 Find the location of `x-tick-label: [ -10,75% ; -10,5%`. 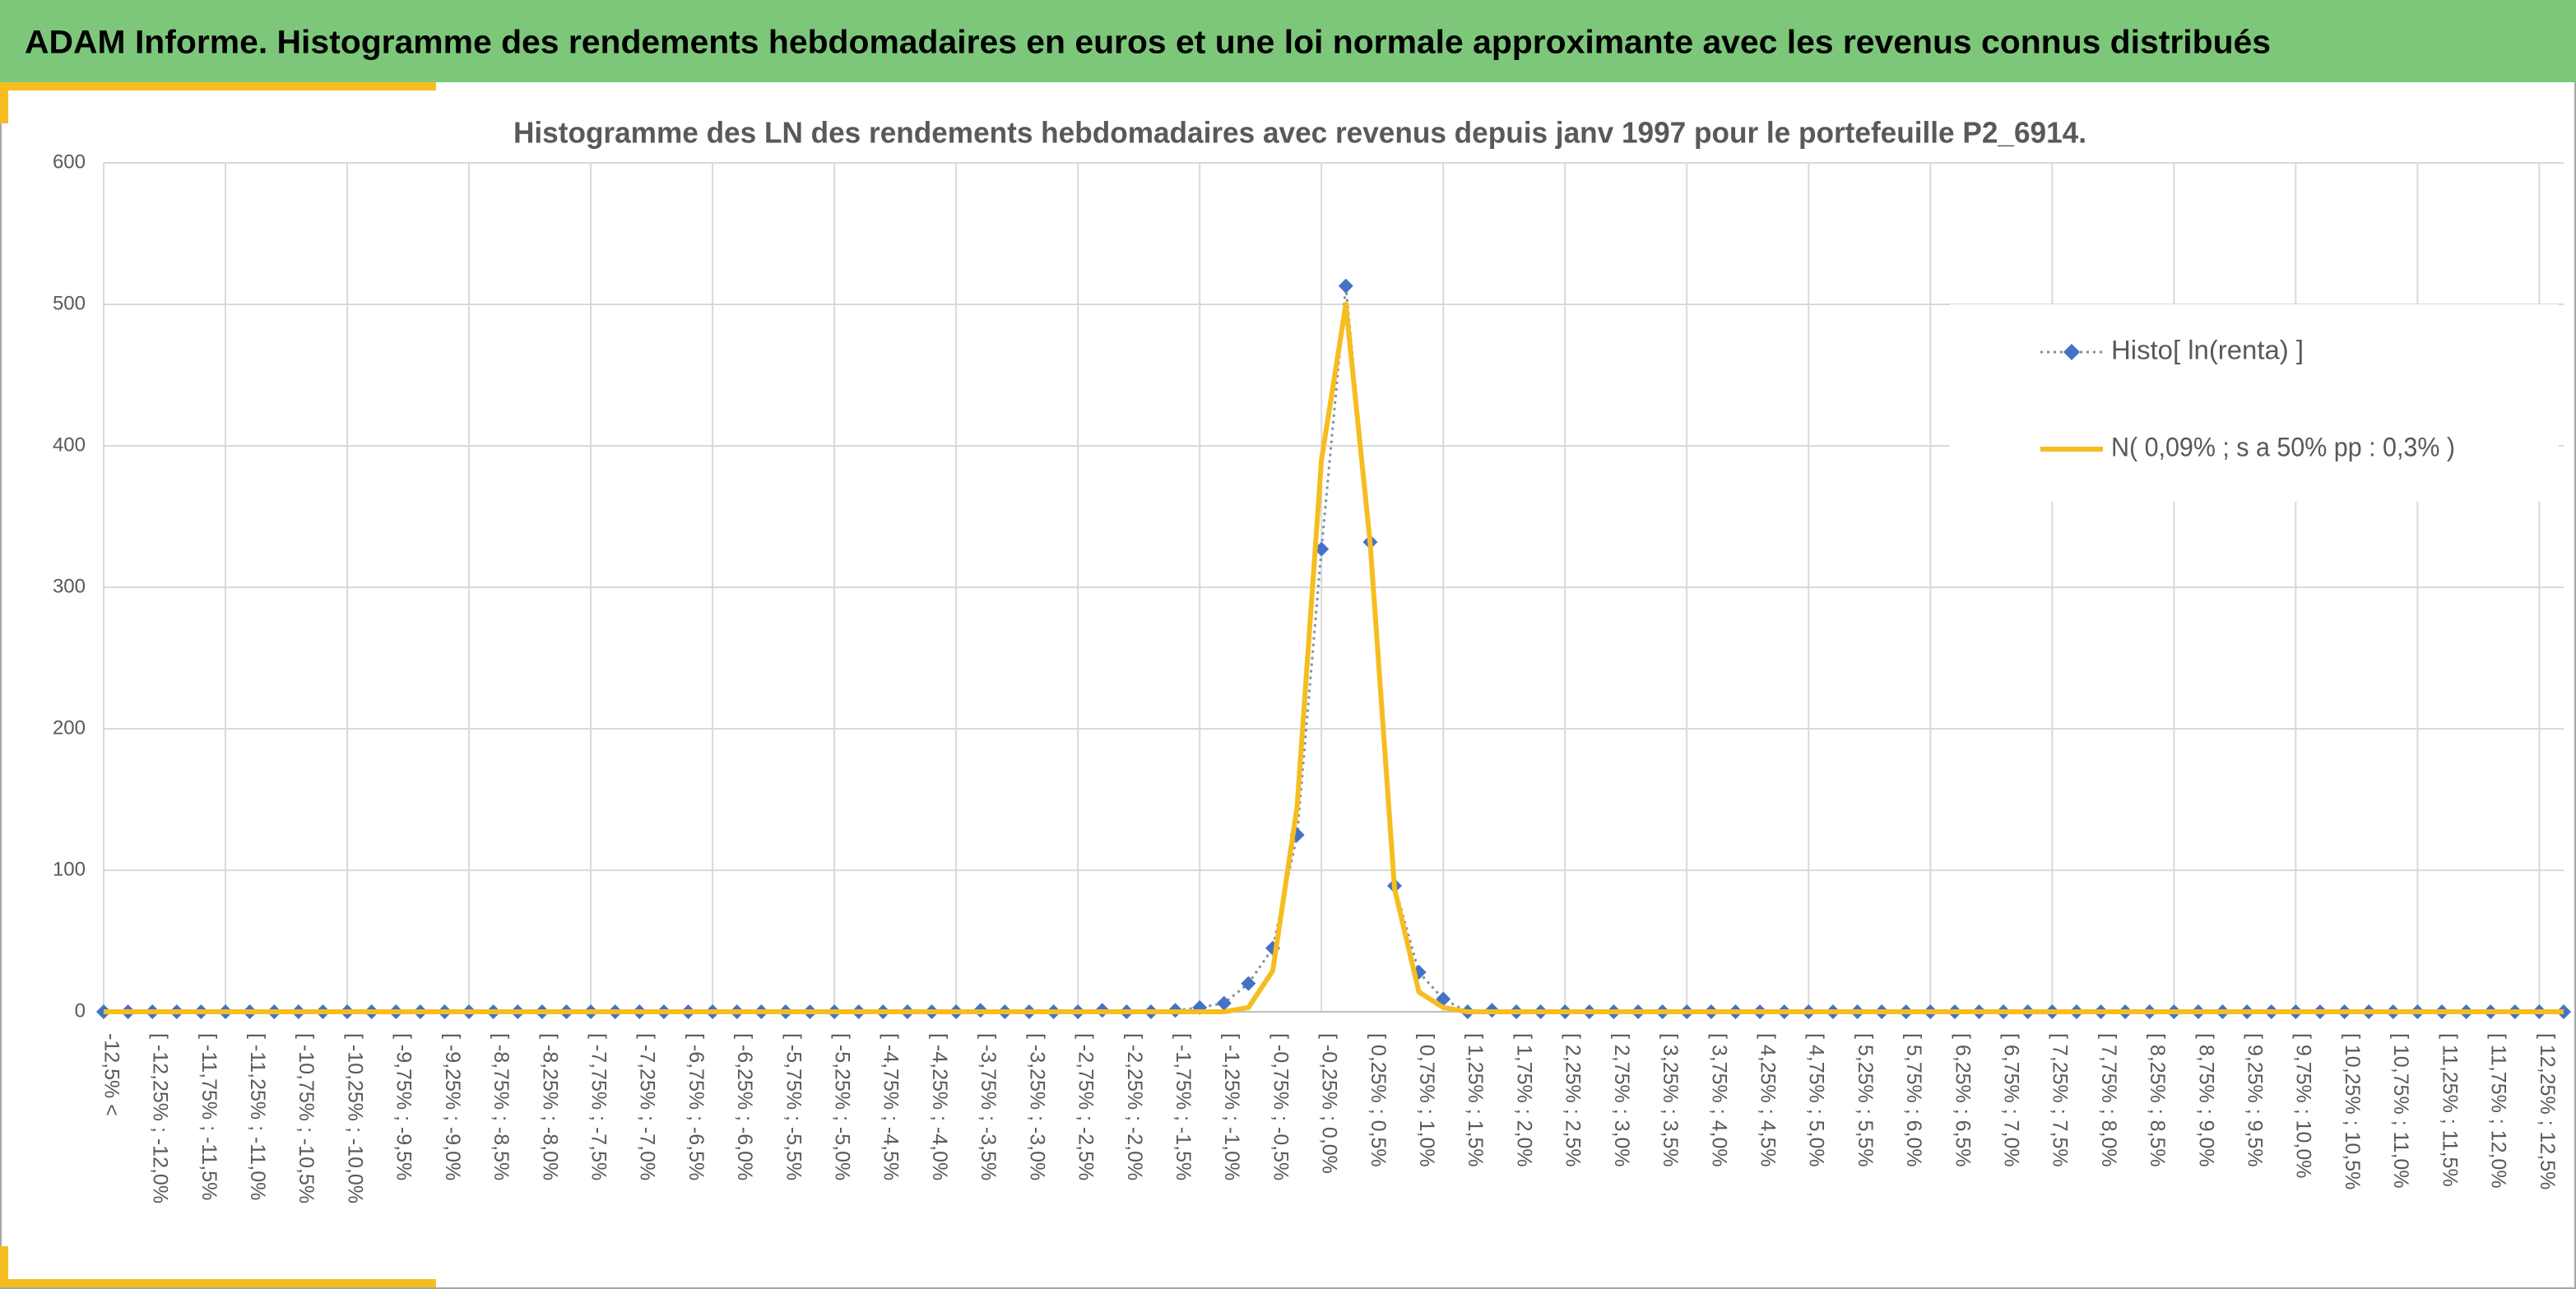

x-tick-label: [ -10,75% ; -10,5% is located at coordinates (306, 1118).